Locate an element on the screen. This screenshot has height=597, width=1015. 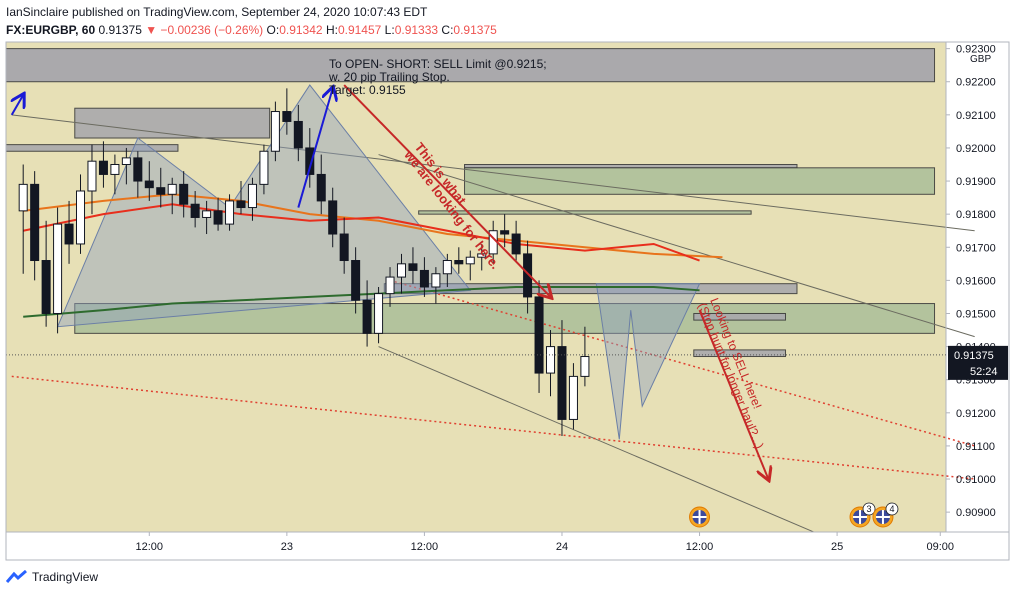
price-tick-label: 0.91500 is located at coordinates (976, 314).